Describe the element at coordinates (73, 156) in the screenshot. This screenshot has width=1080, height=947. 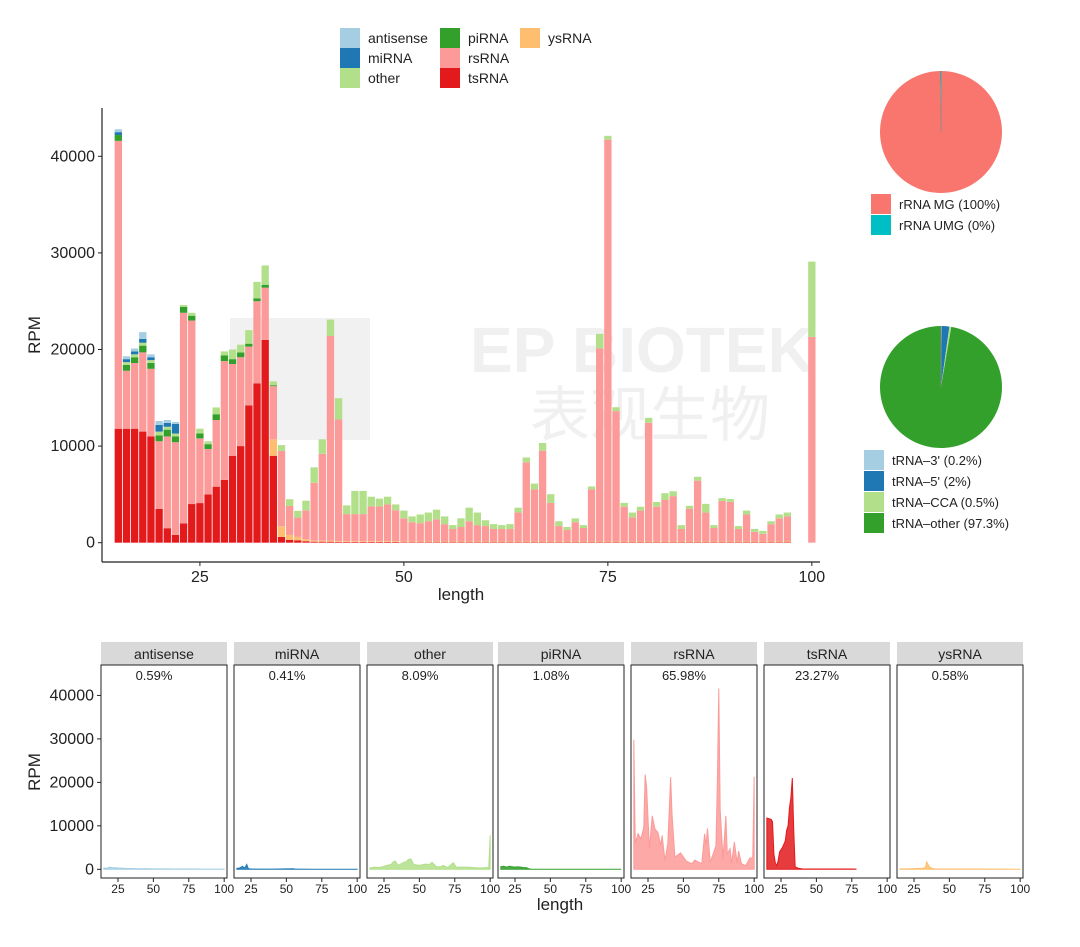
I see `y-tick-label-40000: 40000` at that location.